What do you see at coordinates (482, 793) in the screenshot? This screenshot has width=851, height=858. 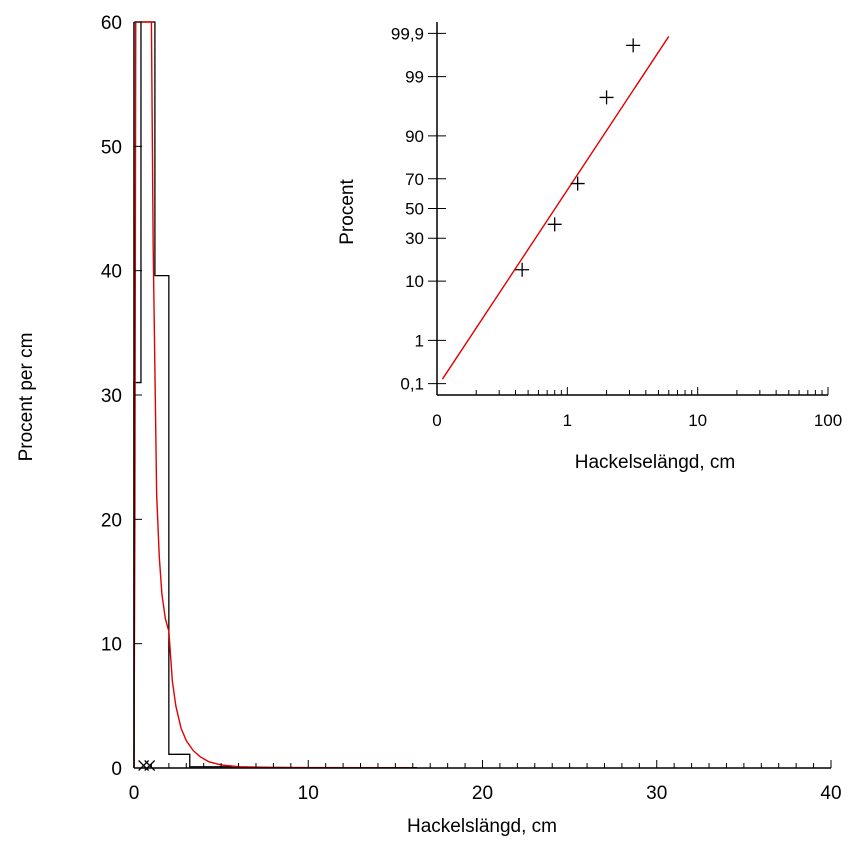 I see `x-tick-label: 20` at bounding box center [482, 793].